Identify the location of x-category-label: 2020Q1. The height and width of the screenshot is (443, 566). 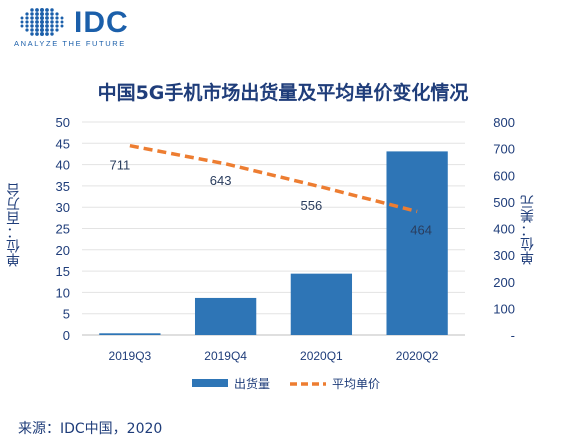
(321, 356).